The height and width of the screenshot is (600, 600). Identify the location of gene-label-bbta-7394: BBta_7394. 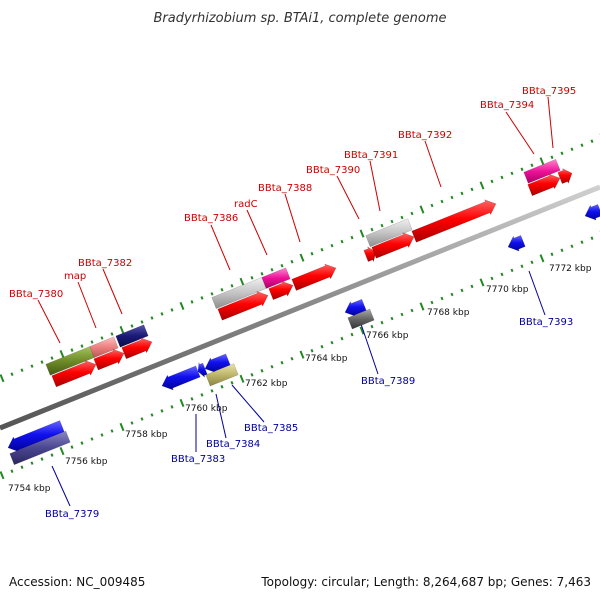
(507, 105).